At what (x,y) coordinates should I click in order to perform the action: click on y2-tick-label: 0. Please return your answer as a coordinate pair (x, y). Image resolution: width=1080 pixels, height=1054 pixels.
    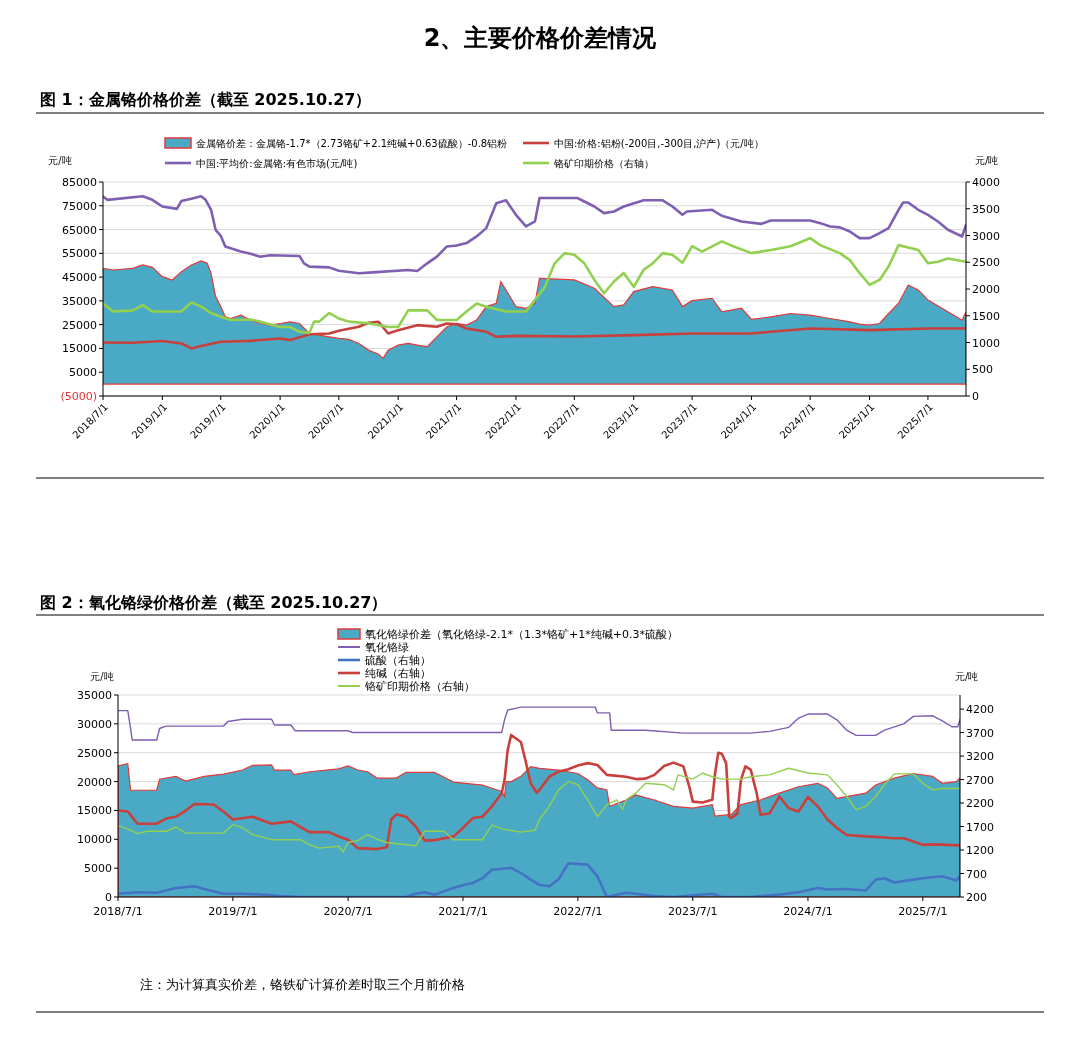
    Looking at the image, I should click on (975, 396).